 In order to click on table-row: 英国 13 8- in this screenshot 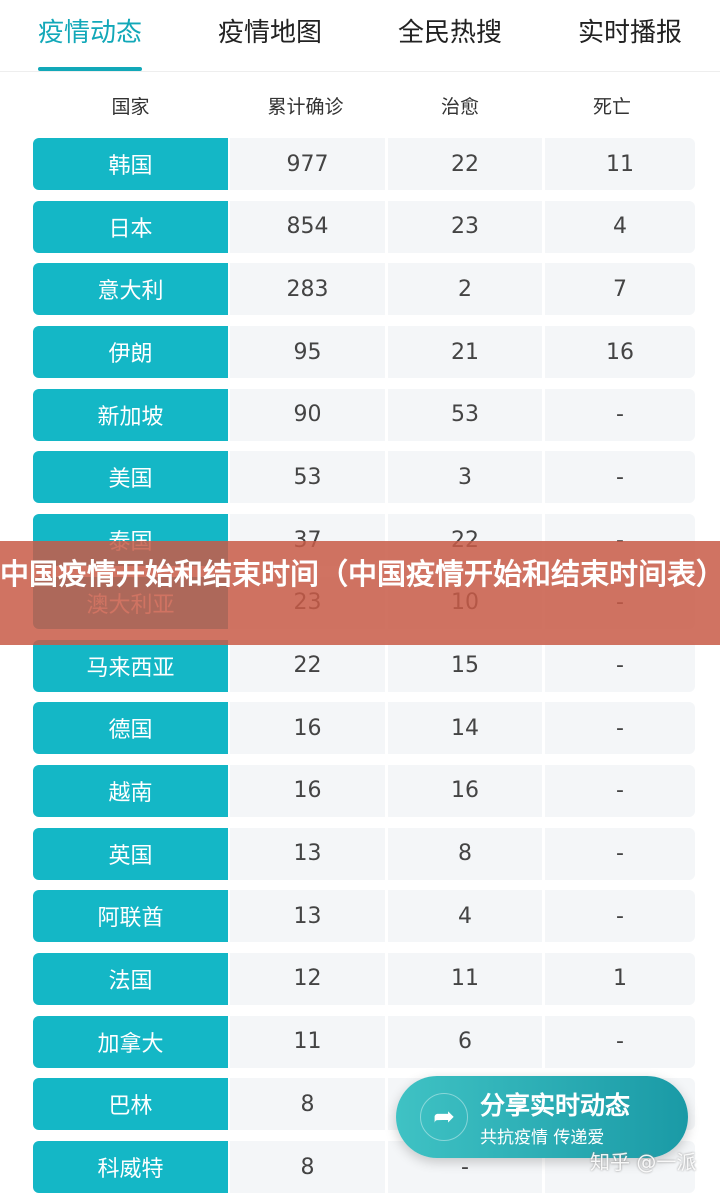, I will do `click(376, 853)`.